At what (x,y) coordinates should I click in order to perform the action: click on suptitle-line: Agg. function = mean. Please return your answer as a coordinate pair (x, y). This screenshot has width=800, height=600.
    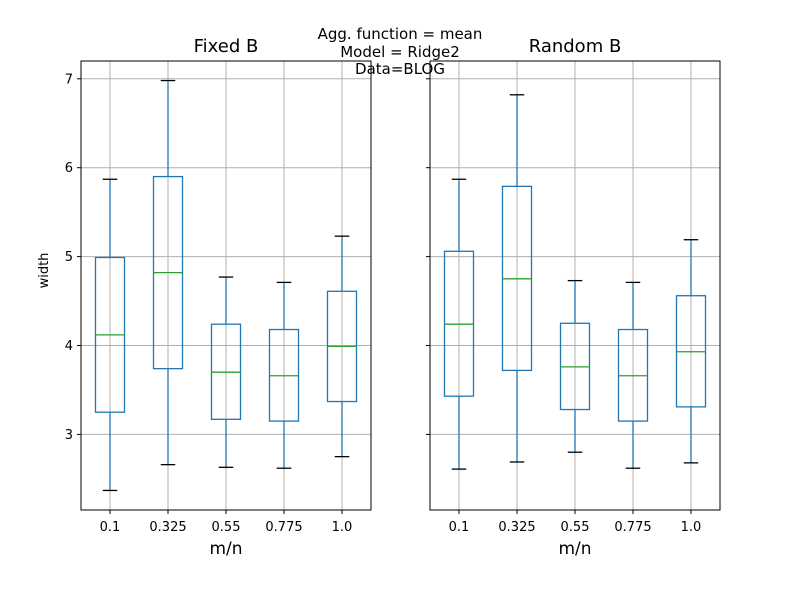
    Looking at the image, I should click on (400, 34).